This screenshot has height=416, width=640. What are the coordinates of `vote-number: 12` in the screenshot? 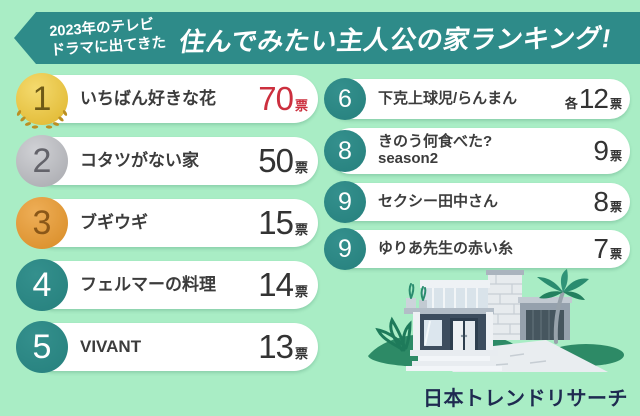 It's located at (593, 98).